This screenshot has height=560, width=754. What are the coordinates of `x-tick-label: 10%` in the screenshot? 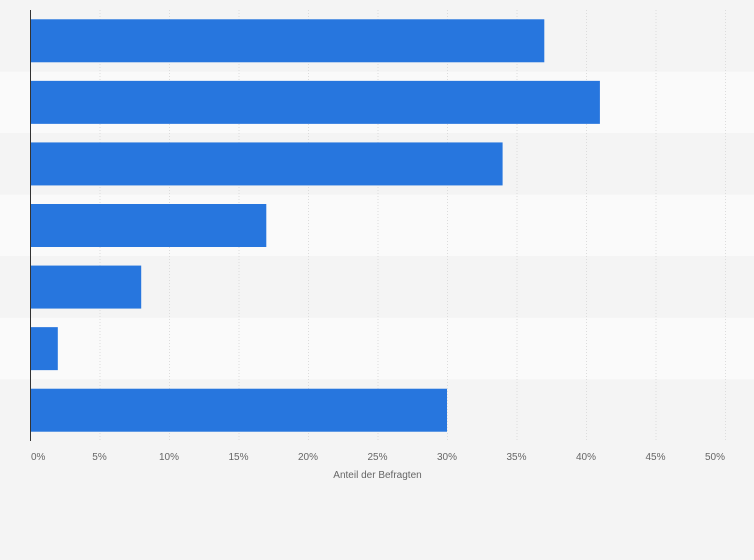 It's located at (169, 457).